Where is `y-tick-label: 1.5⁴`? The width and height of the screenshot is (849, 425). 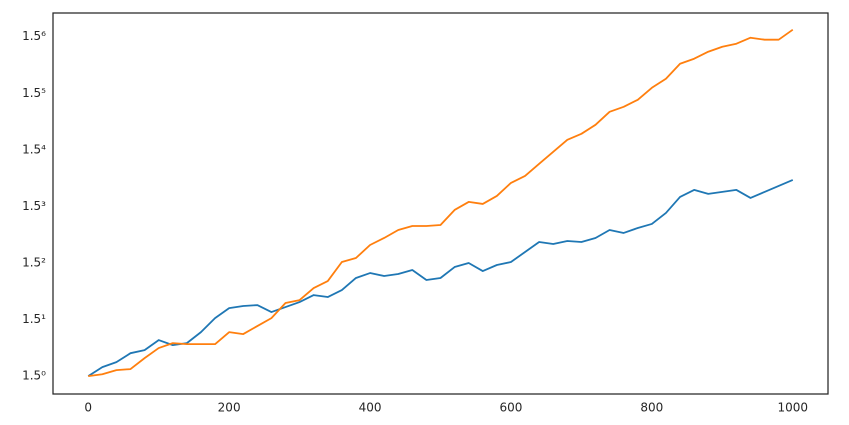 y-tick-label: 1.5⁴ is located at coordinates (34, 149).